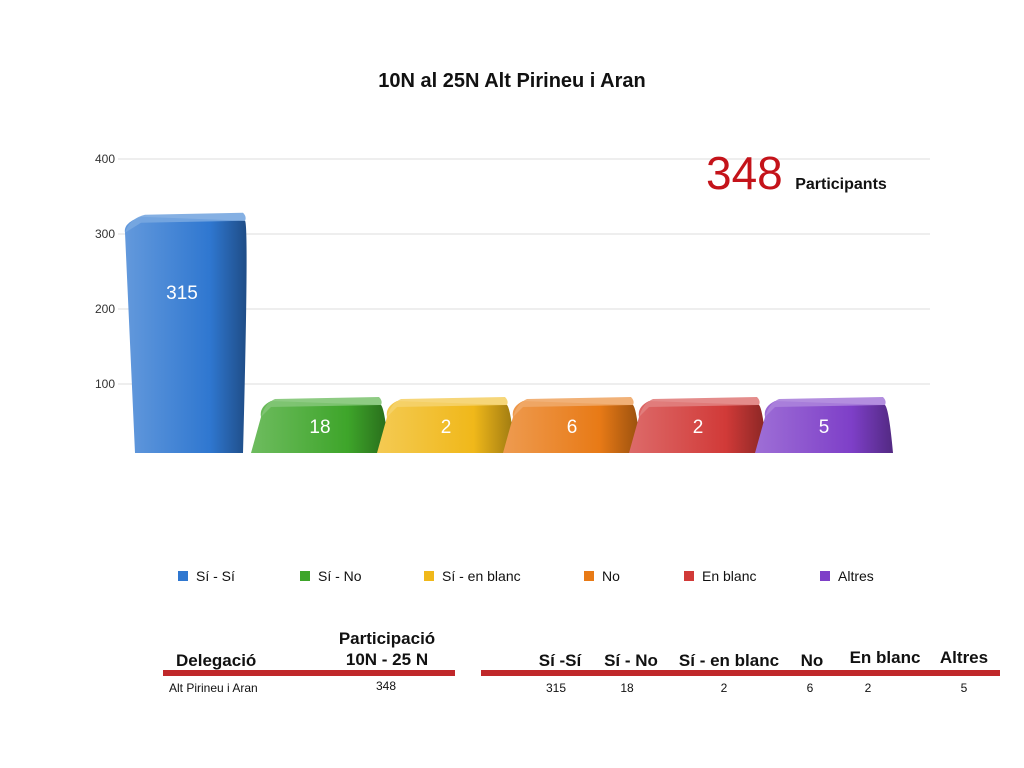  What do you see at coordinates (105, 234) in the screenshot?
I see `y-tick-label: 300` at bounding box center [105, 234].